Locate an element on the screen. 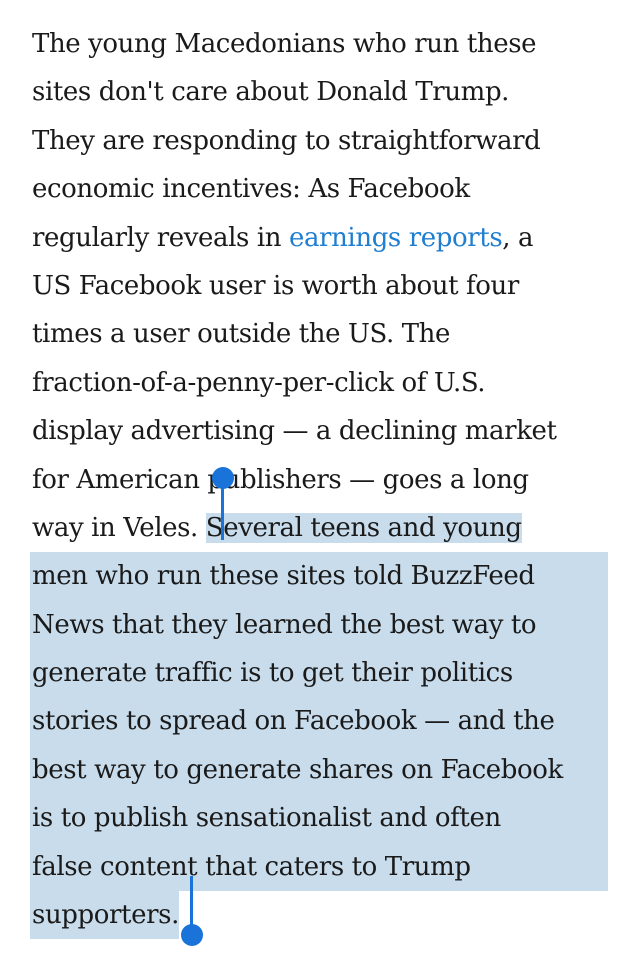  selected-text: best way to generate shares on Facebook is located at coordinates (319, 770).